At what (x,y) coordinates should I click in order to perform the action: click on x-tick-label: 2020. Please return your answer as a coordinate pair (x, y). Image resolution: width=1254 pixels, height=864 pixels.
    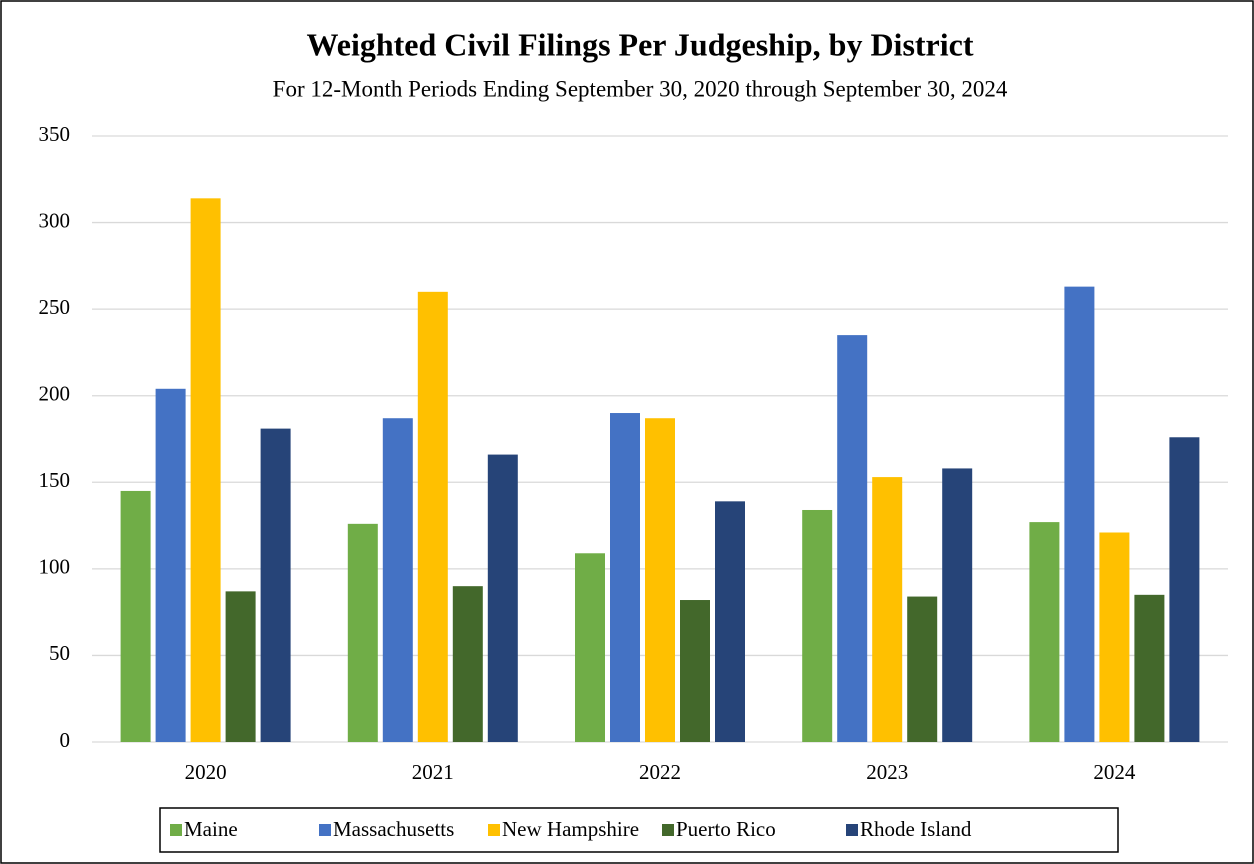
    Looking at the image, I should click on (206, 772).